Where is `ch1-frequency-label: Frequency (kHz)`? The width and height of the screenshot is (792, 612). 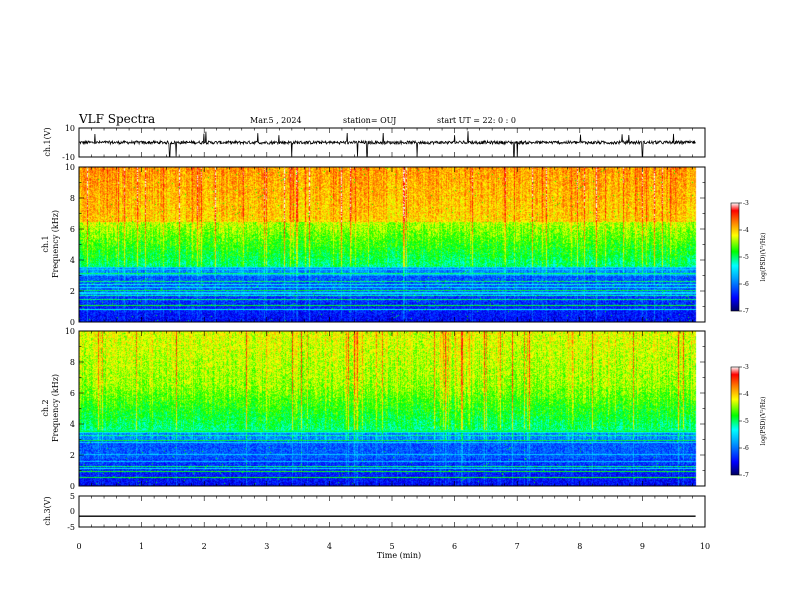
ch1-frequency-label: Frequency (kHz) is located at coordinates (55, 244).